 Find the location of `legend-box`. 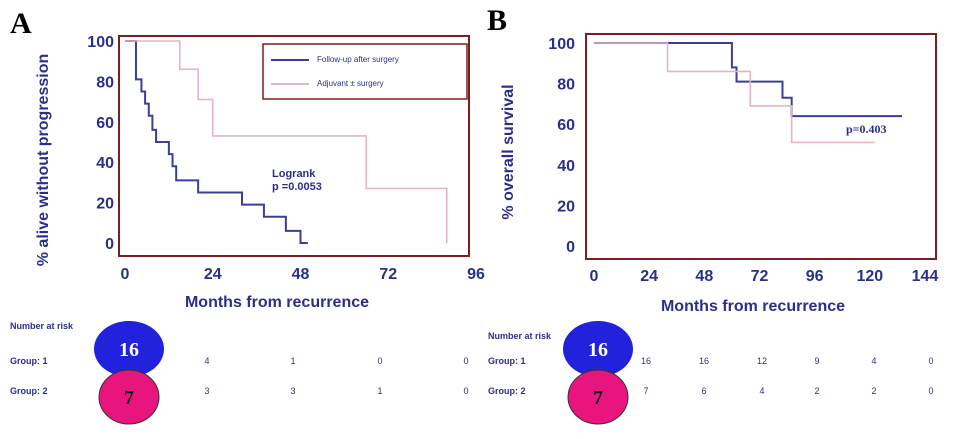

legend-box is located at coordinates (365, 71).